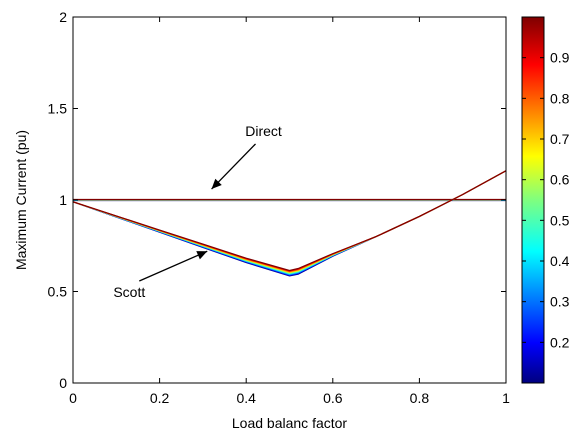 This screenshot has width=585, height=435. Describe the element at coordinates (290, 423) in the screenshot. I see `x-axis-label: Load balanc factor` at that location.